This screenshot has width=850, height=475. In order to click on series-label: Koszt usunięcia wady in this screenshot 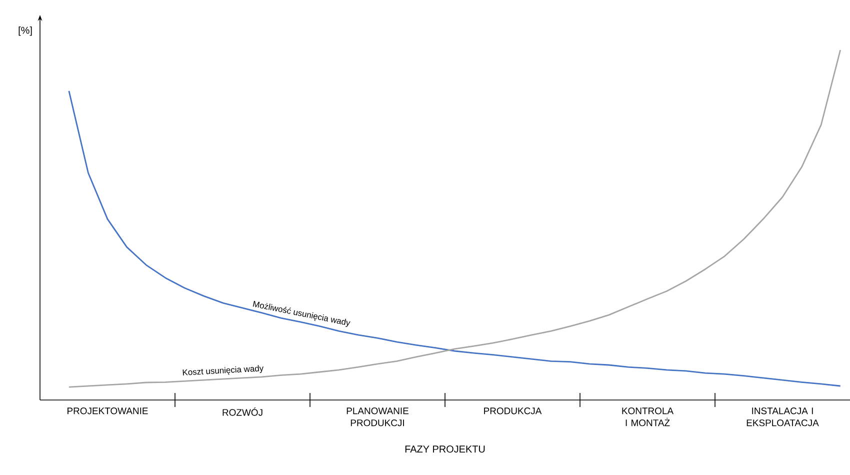, I will do `click(223, 370)`.